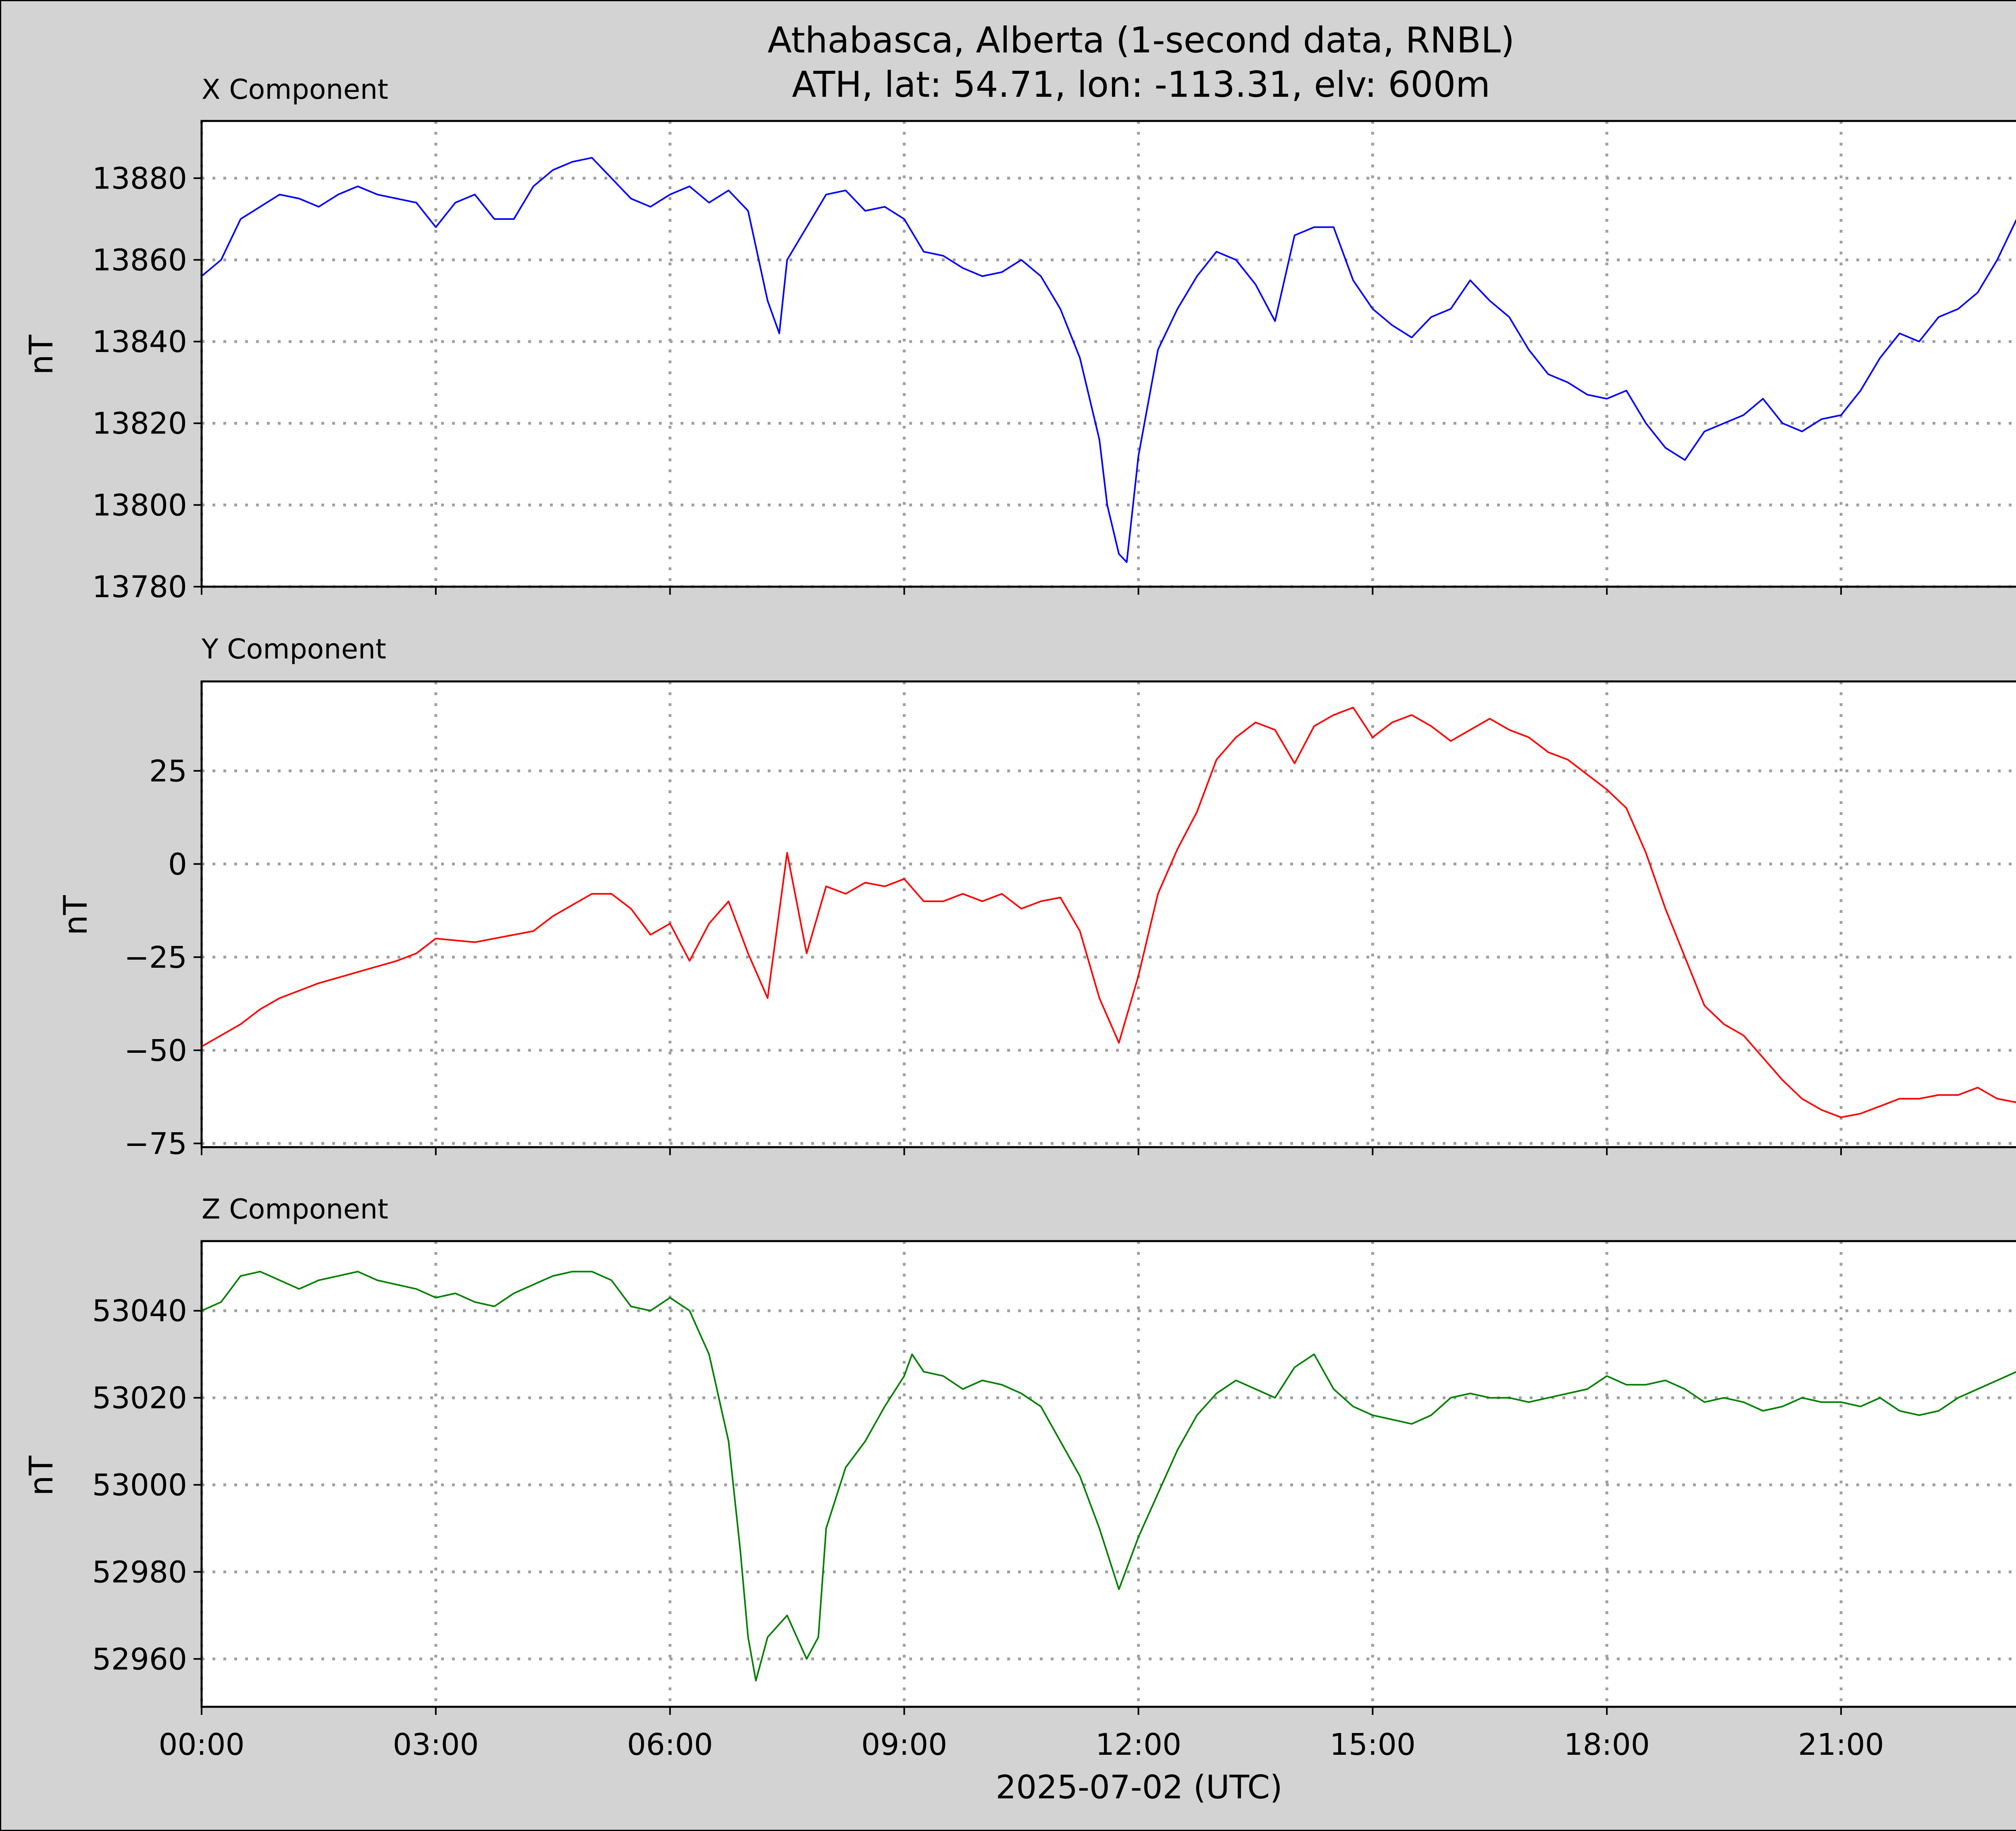  What do you see at coordinates (295, 1209) in the screenshot?
I see `panel-title: Z Component` at bounding box center [295, 1209].